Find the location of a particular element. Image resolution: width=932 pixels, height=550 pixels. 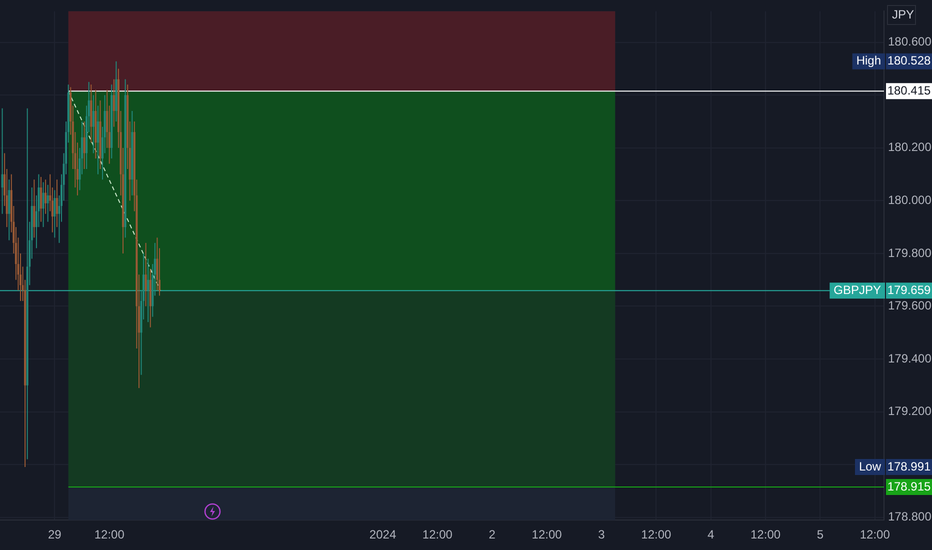

x-tick-label: 5 is located at coordinates (820, 535).